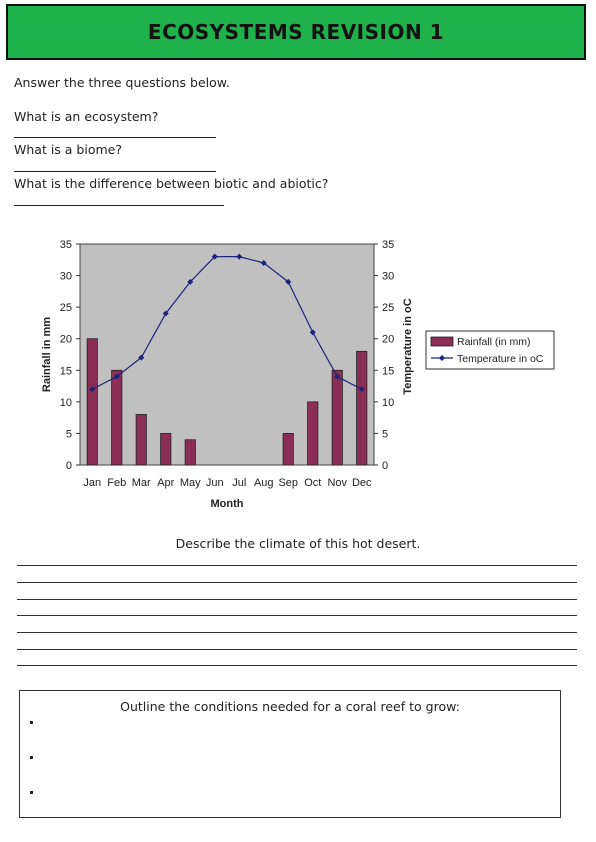 The height and width of the screenshot is (842, 596). Describe the element at coordinates (388, 308) in the screenshot. I see `y2-tick-label: 25` at that location.